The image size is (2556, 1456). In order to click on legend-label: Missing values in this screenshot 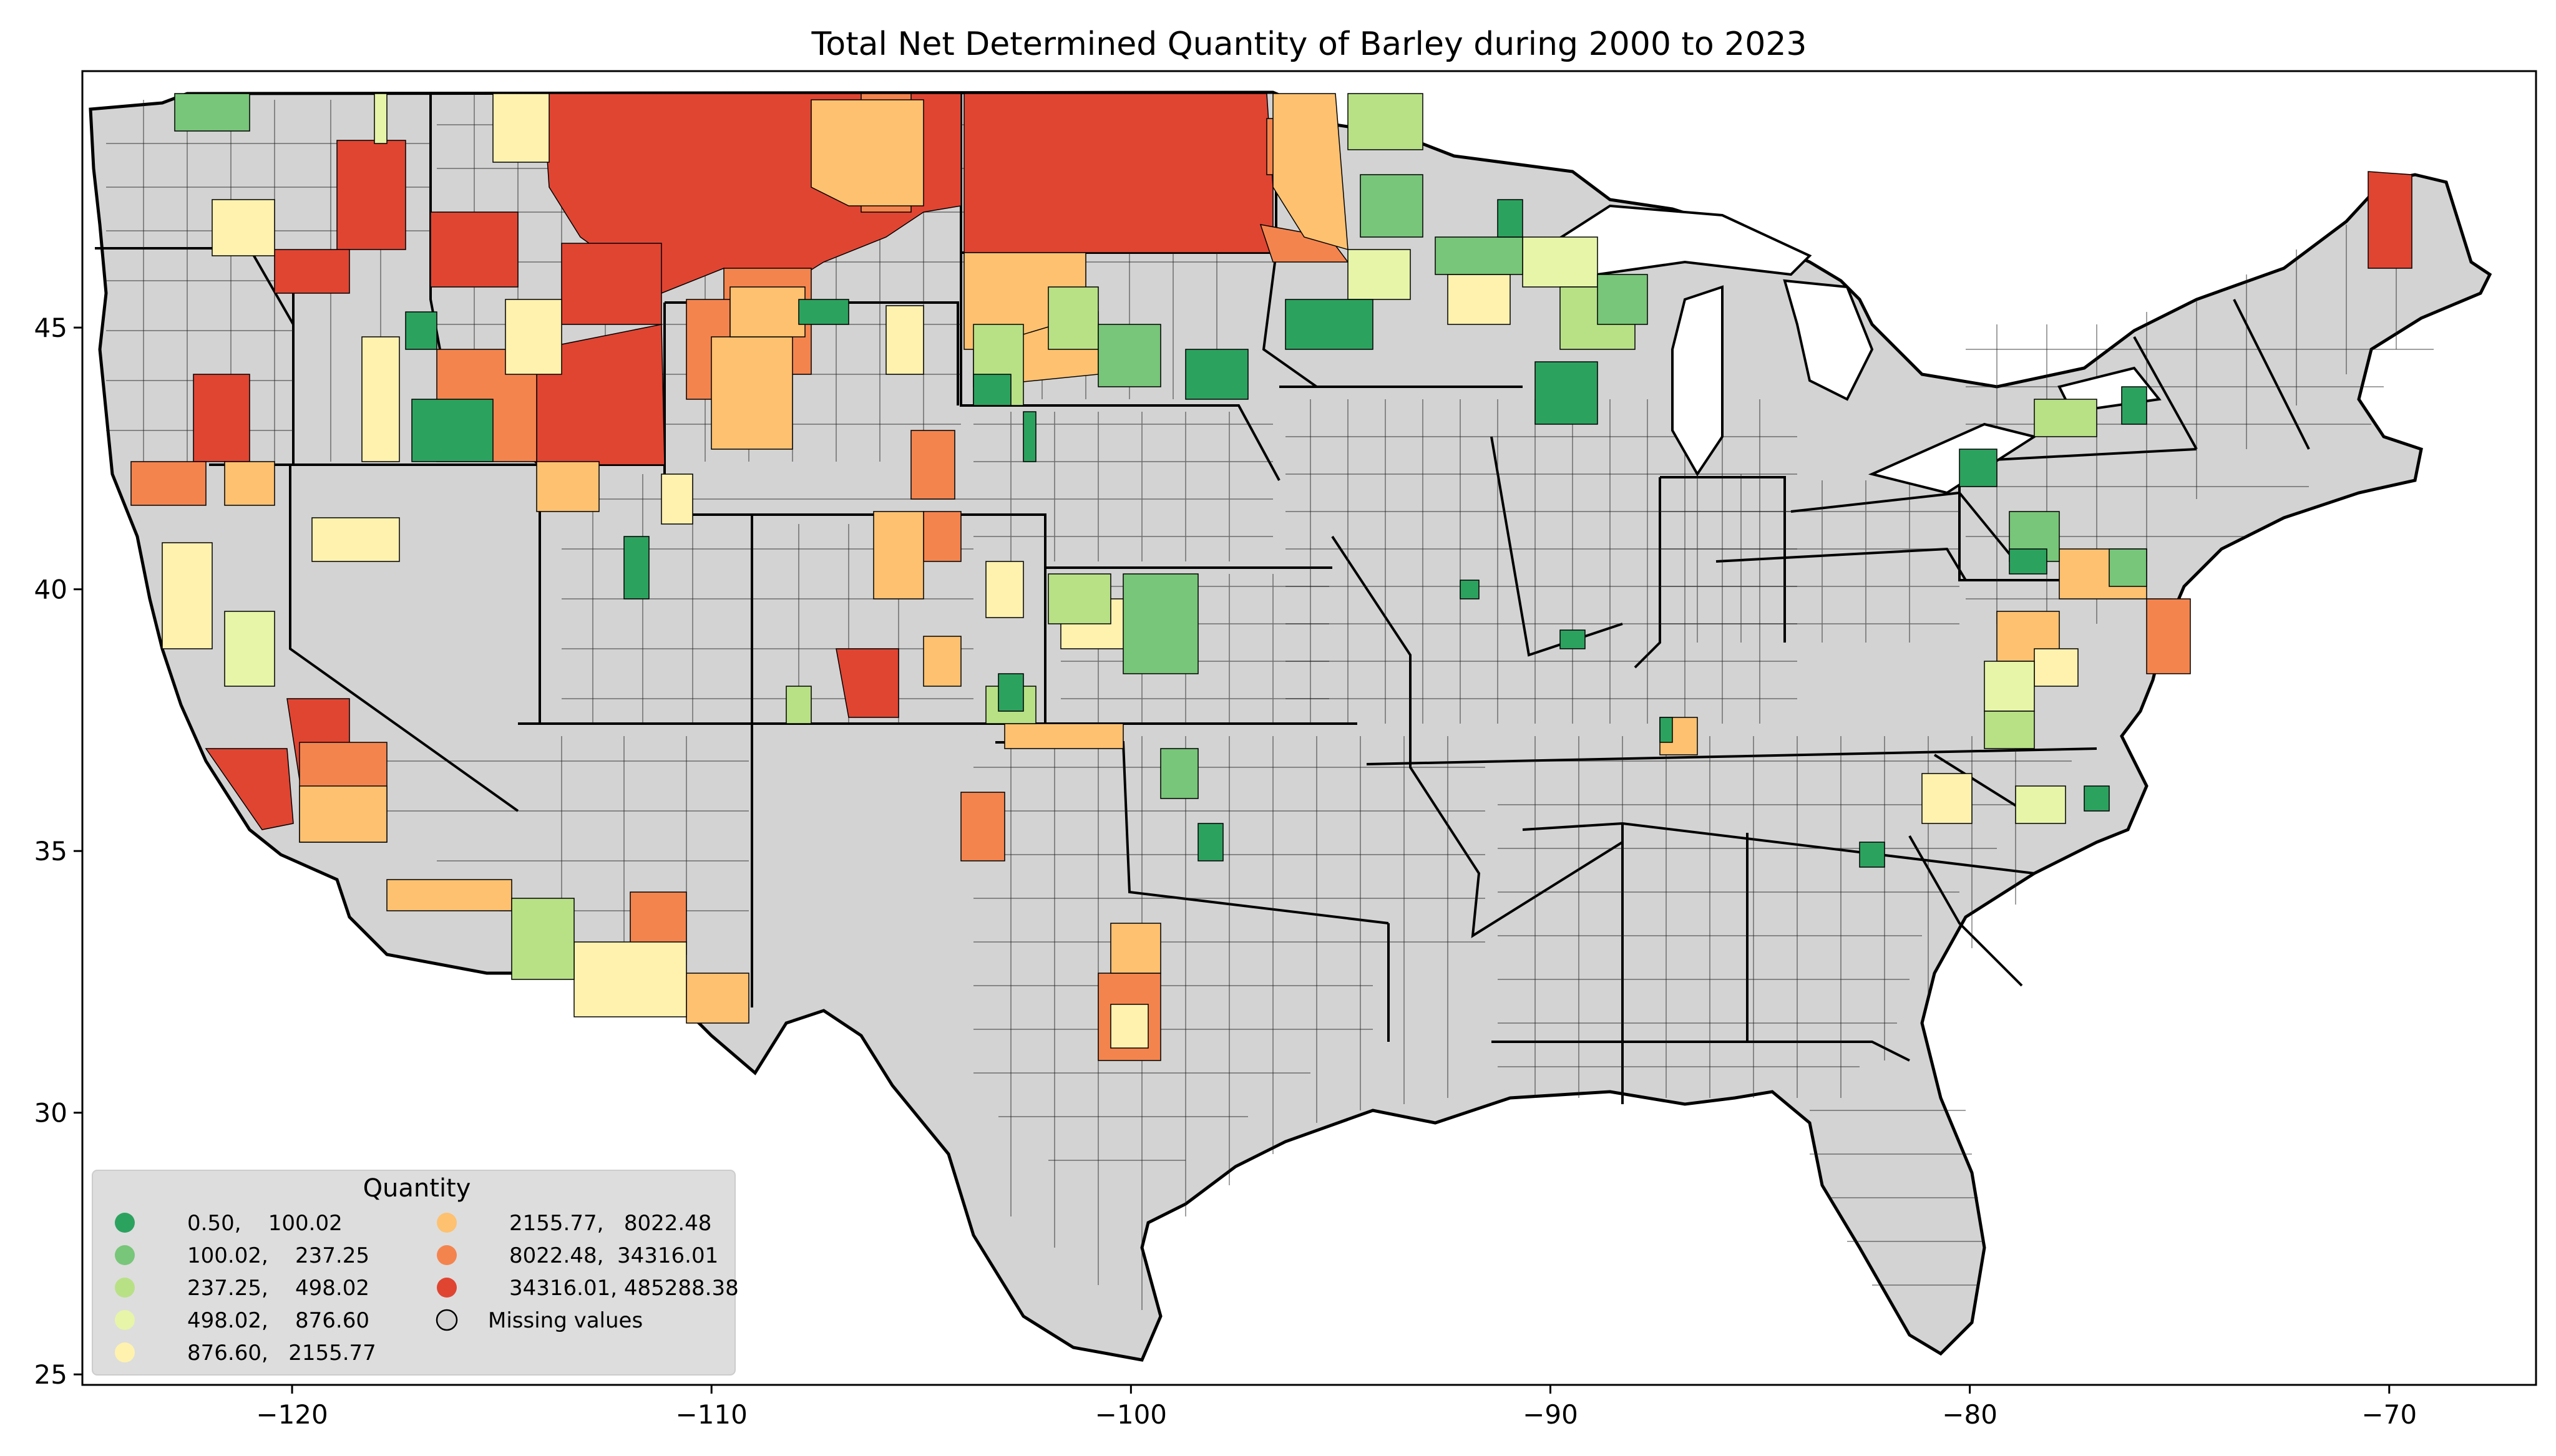, I will do `click(565, 1321)`.